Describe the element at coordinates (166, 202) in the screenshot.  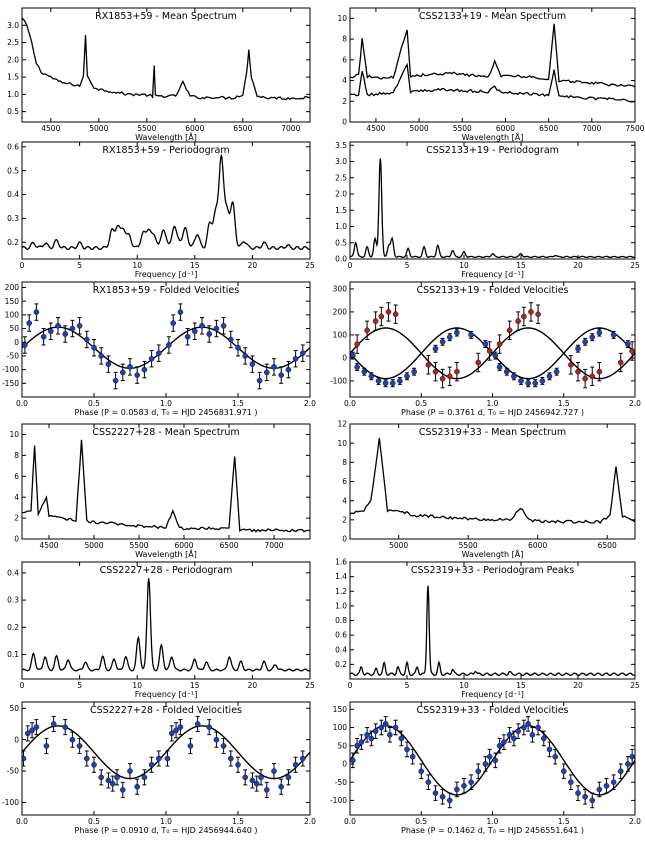
I see `periodogram-line` at that location.